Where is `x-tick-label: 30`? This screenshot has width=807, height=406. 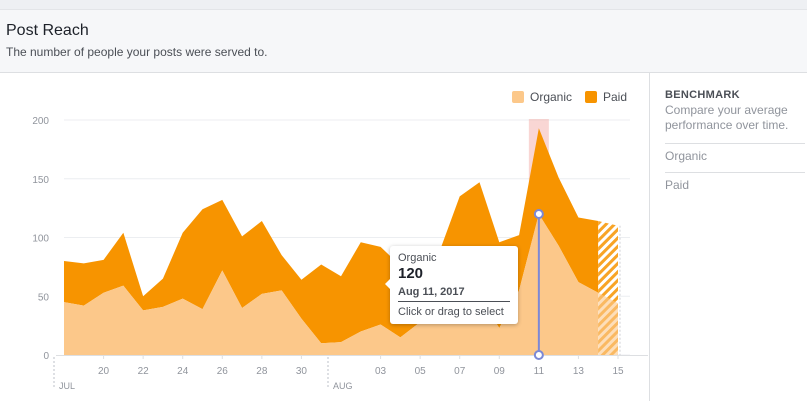
x-tick-label: 30 is located at coordinates (302, 371).